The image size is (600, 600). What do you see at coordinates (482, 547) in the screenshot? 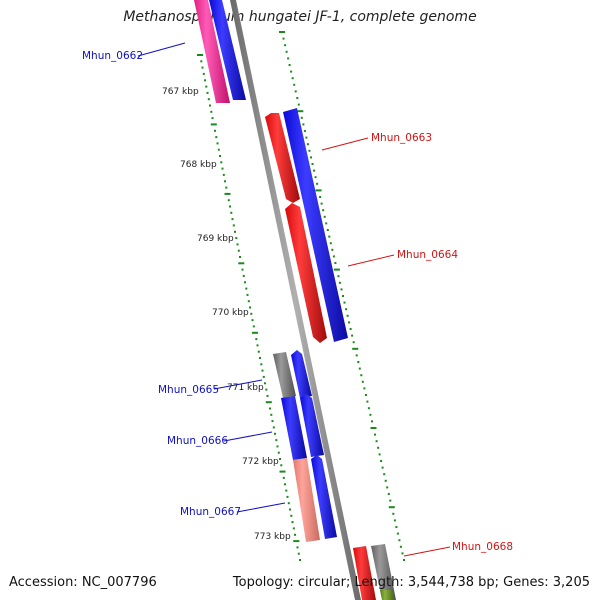
I see `gene-label-mhun-0668: Mhun_0668` at bounding box center [482, 547].